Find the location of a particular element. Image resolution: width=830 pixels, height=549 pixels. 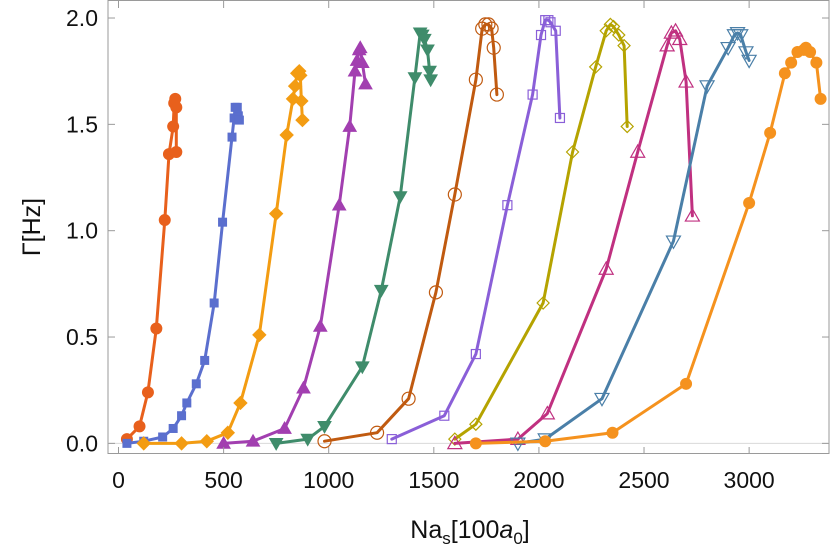

x-axis-title-close: ] is located at coordinates (526, 530).